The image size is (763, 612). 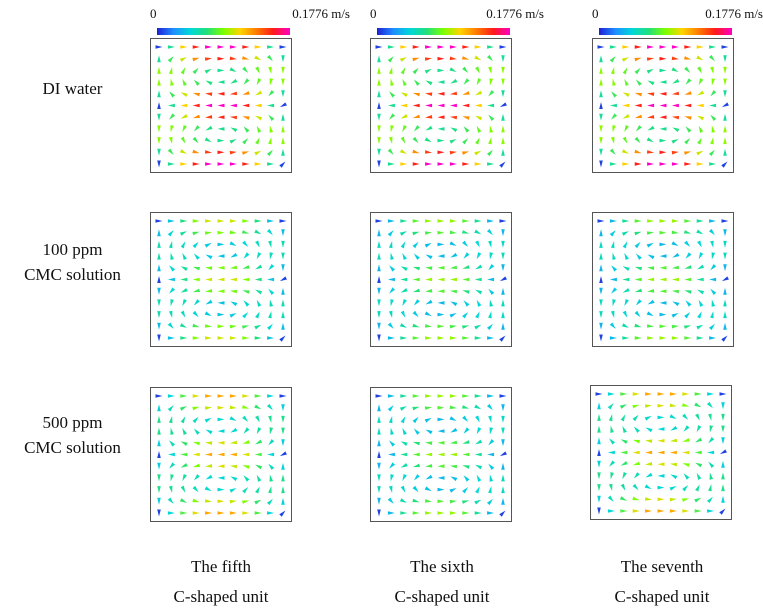 I want to click on vector-panel-r1-c2, so click(x=663, y=279).